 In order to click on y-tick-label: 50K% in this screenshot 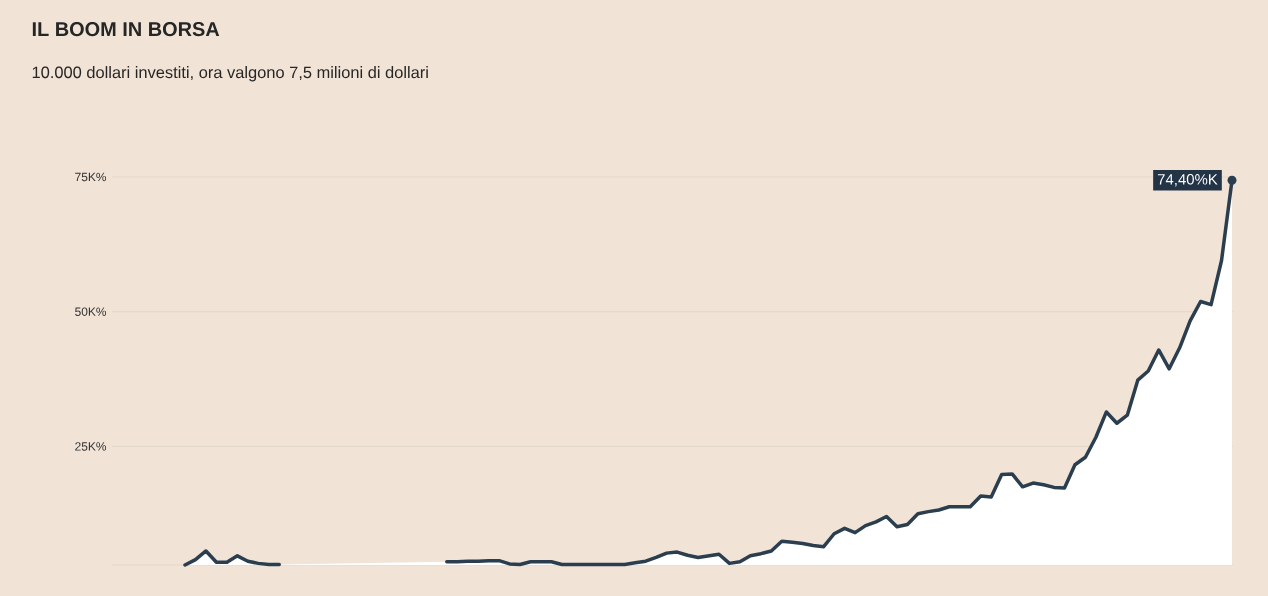, I will do `click(91, 311)`.